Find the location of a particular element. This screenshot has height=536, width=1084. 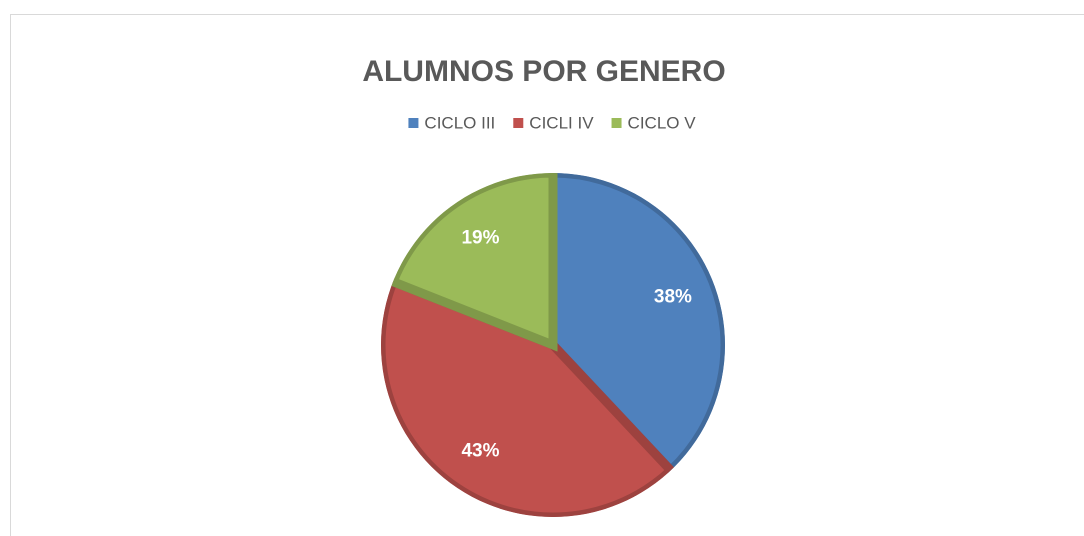

chart-title: ALUMNOS POR GENERO is located at coordinates (543, 71).